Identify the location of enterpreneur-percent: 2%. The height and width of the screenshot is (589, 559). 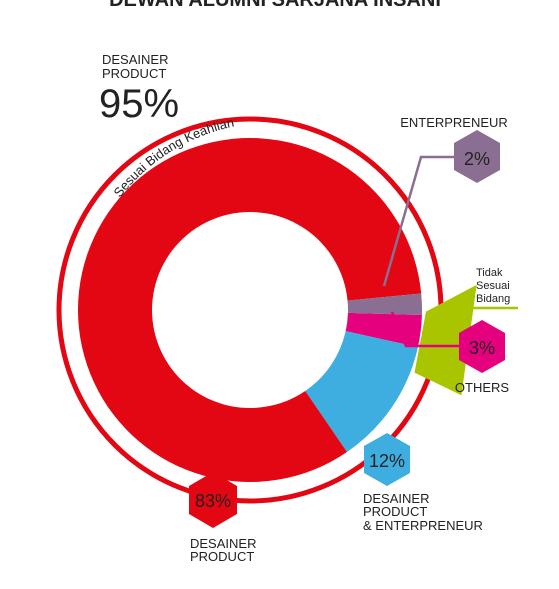
(477, 159).